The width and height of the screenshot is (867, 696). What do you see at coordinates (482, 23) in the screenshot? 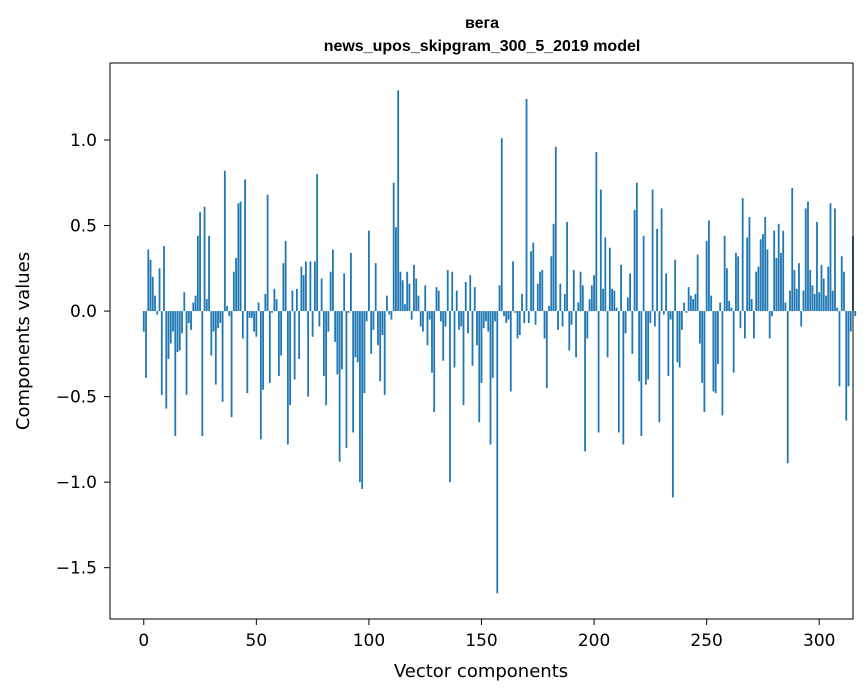
I see `chart-title-line1: вега` at bounding box center [482, 23].